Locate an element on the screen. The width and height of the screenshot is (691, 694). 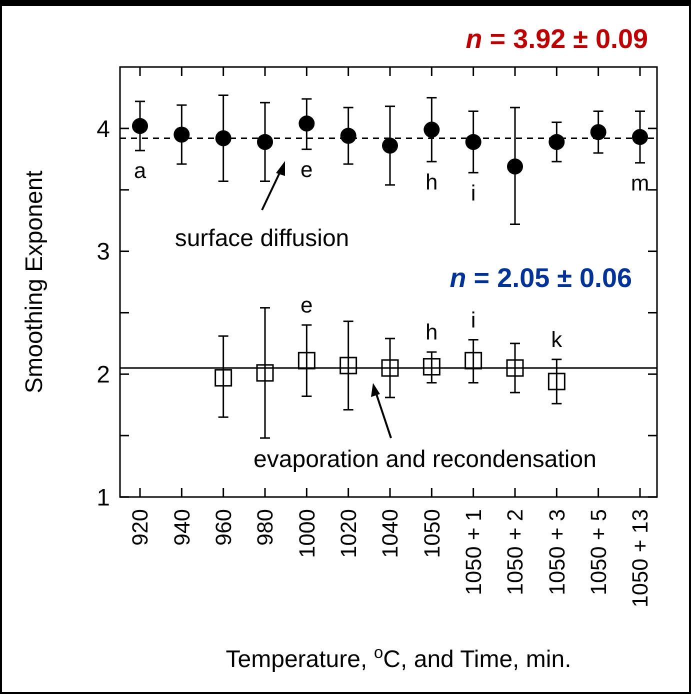
x-tick-label: 1050 is located at coordinates (431, 533).